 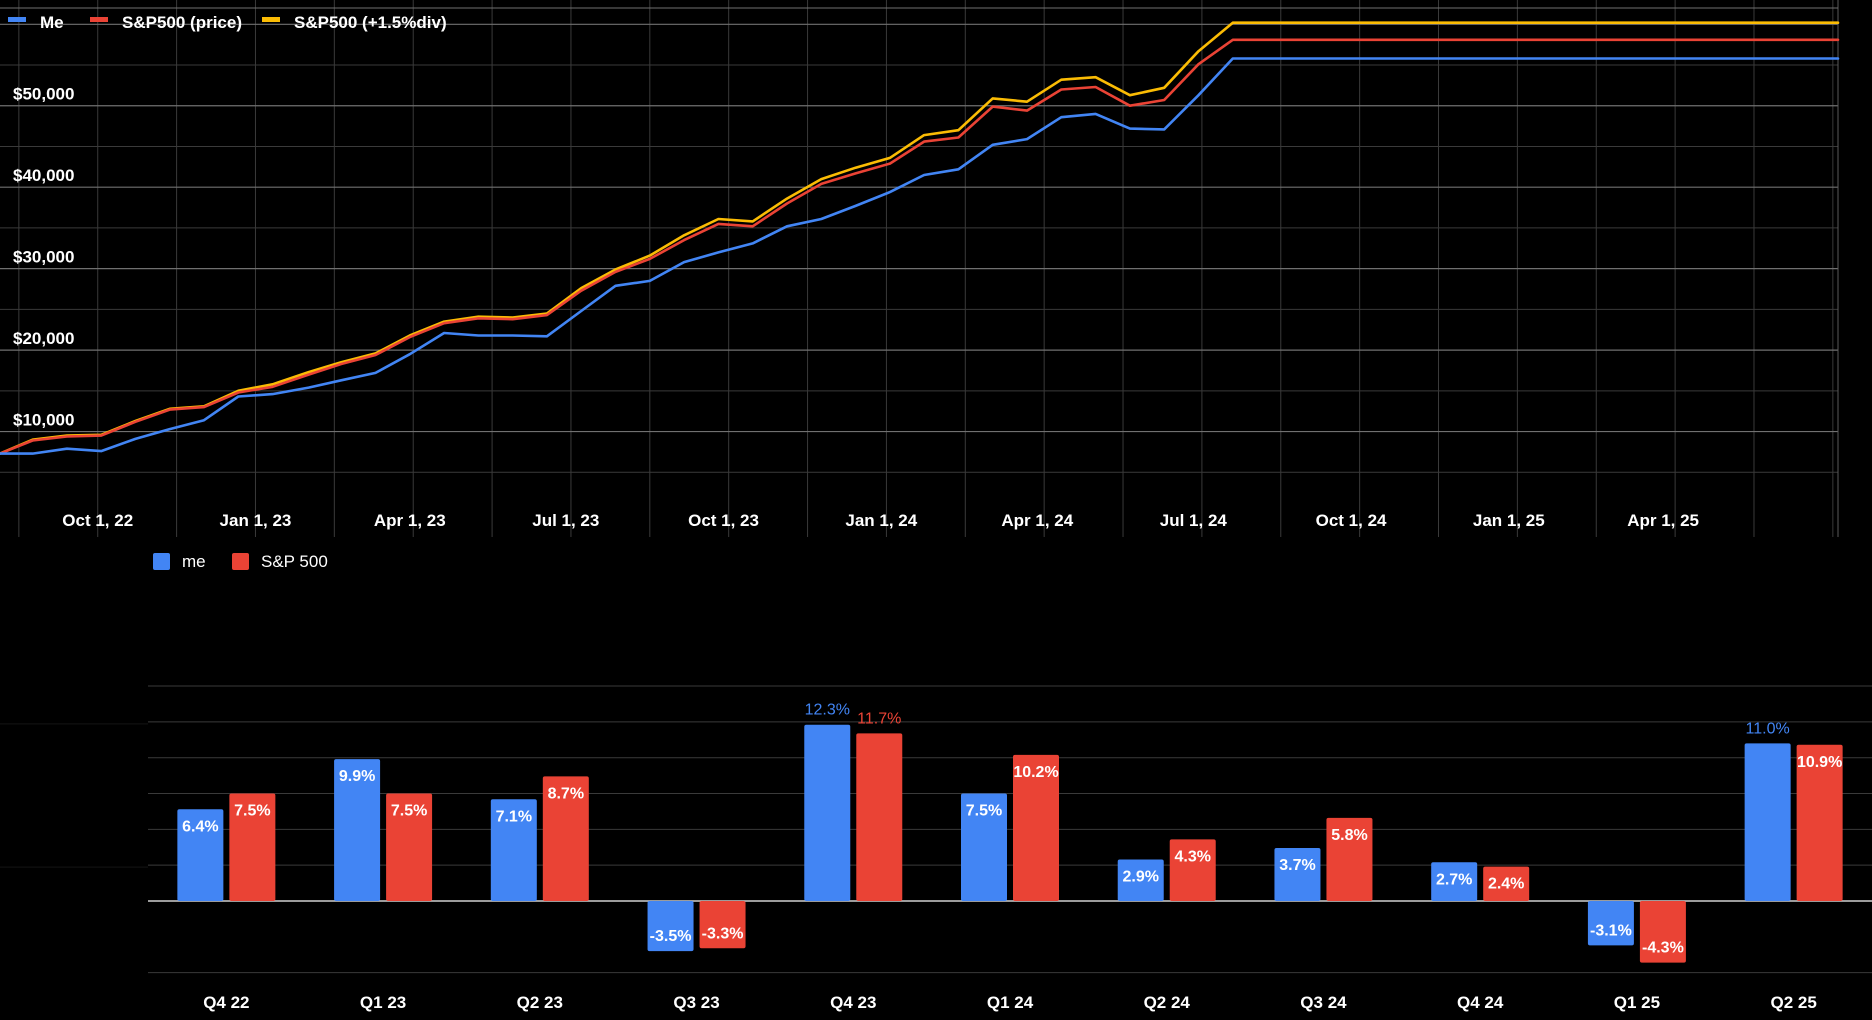 I want to click on line-chart-y-ticks: $10,000 $20,000 $30,000 $40,000 $50,000, so click(x=43, y=257).